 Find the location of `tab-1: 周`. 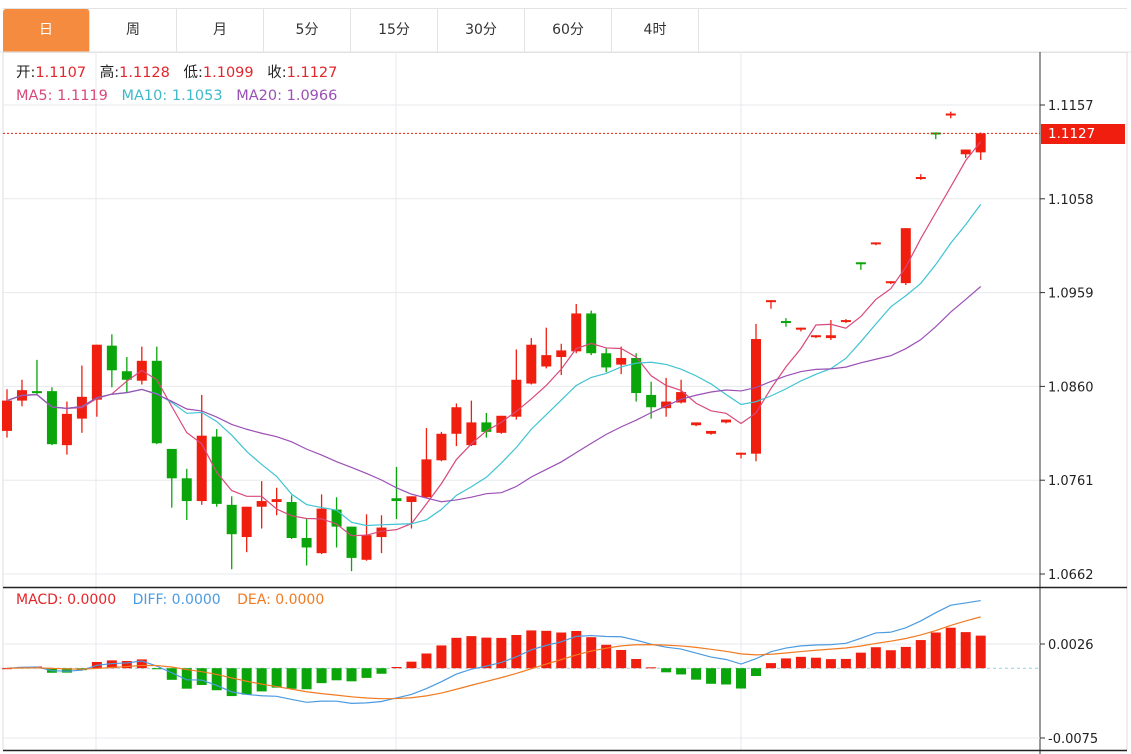

tab-1: 周 is located at coordinates (133, 30).